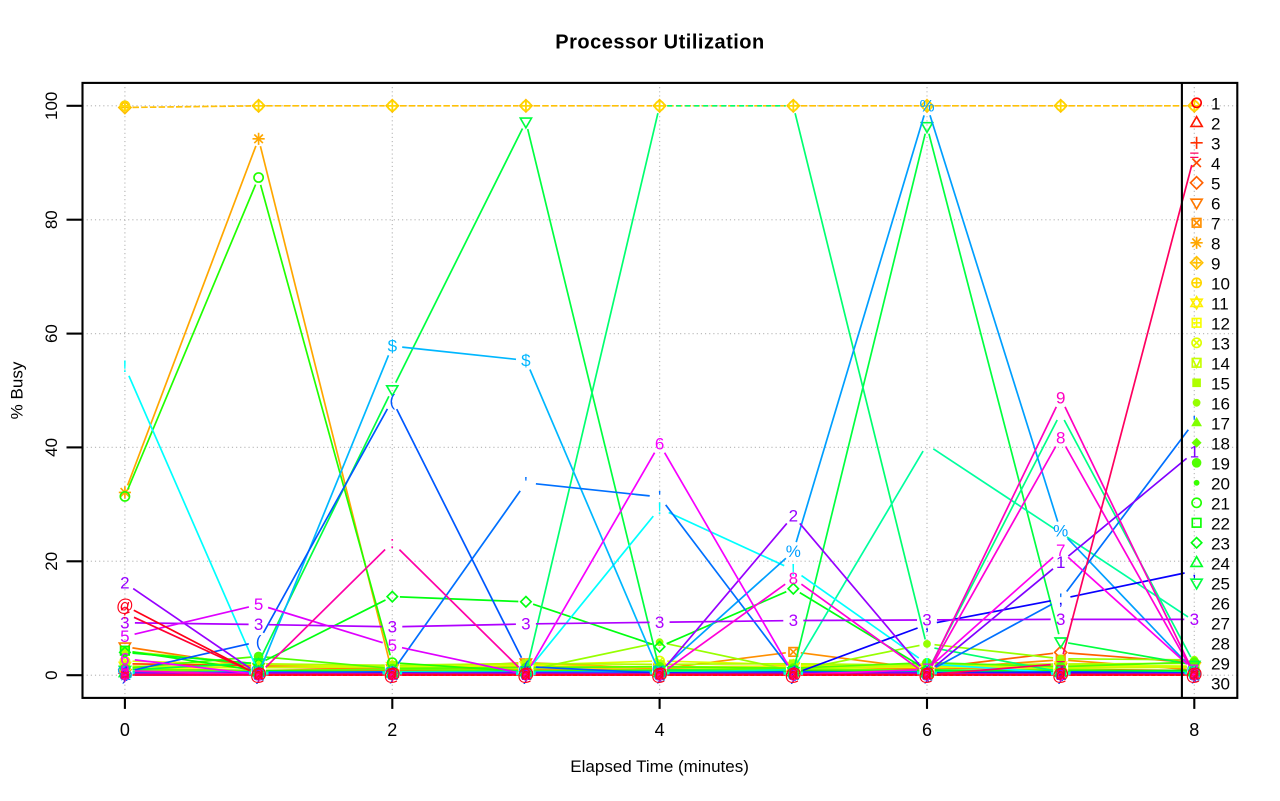 Image resolution: width=1280 pixels, height=801 pixels. I want to click on svg-text: 29, so click(1220, 663).